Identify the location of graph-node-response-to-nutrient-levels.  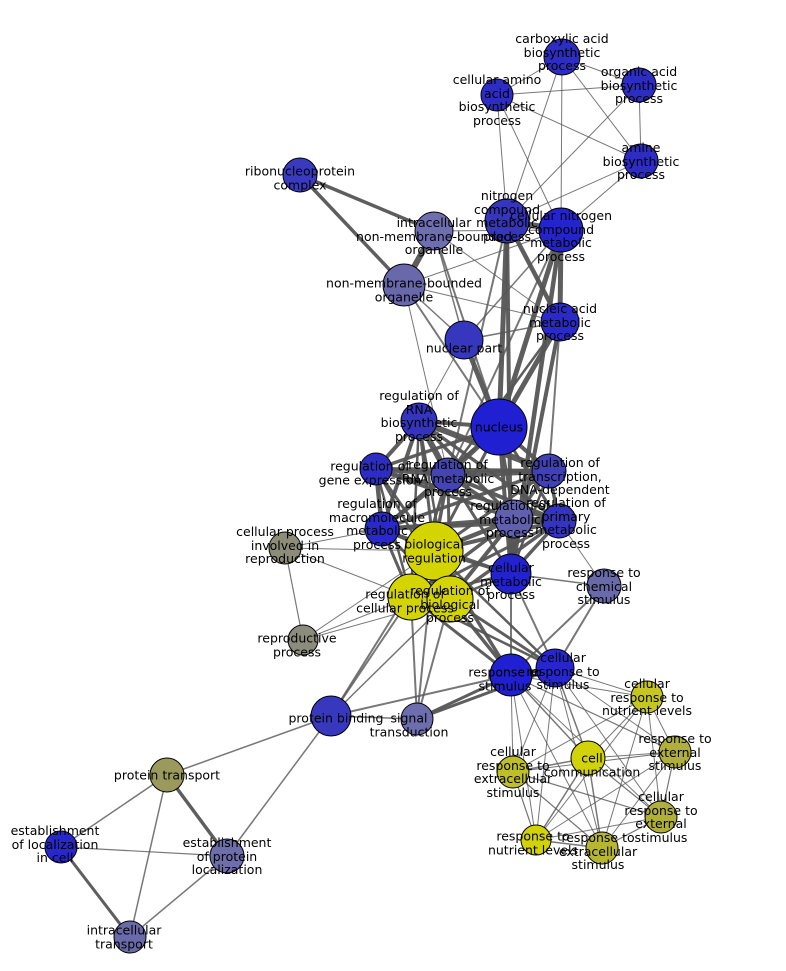
(536, 840).